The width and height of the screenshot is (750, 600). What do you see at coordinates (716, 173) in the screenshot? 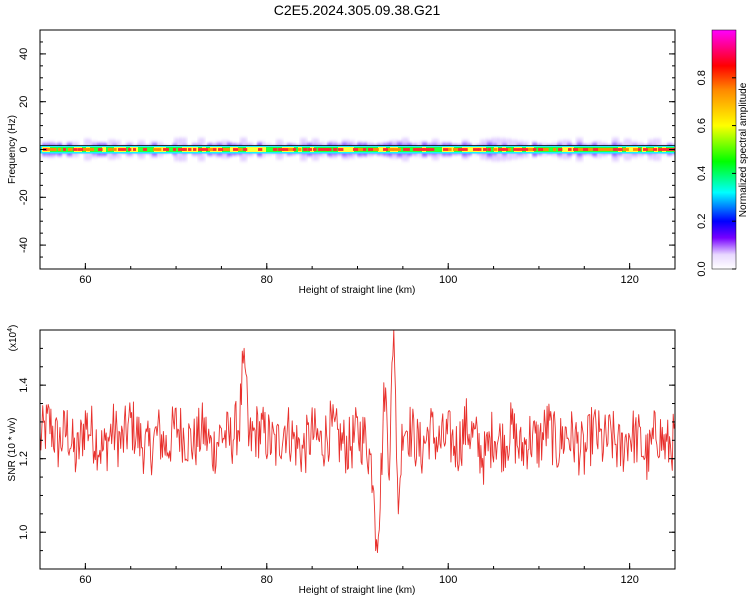
I see `colorbar-ticks: 0.0 0.2 0.4 0.6 0.8` at bounding box center [716, 173].